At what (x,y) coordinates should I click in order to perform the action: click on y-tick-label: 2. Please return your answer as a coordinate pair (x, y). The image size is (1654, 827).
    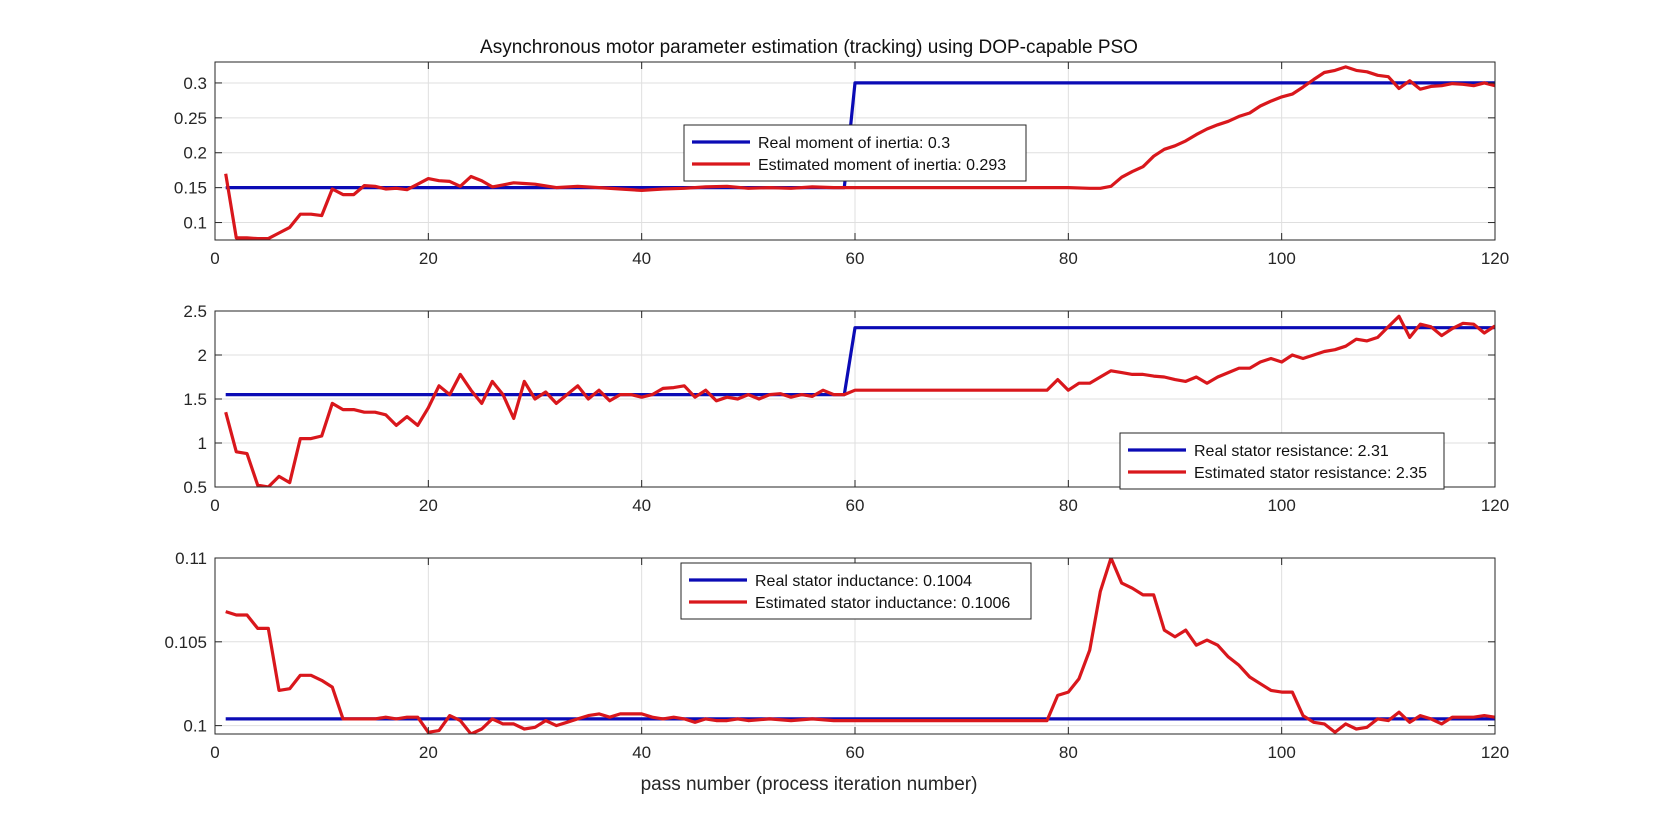
    Looking at the image, I should click on (202, 355).